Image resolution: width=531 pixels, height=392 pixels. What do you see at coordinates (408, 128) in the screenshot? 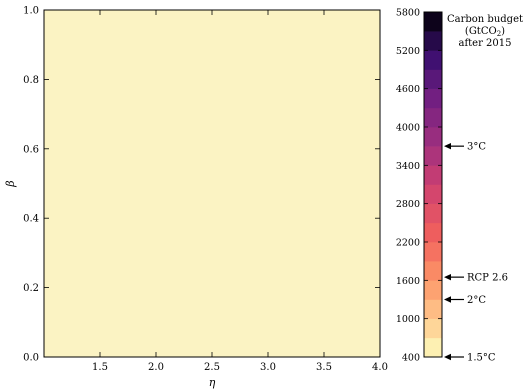
I see `colorbar-tick-label: 4000` at bounding box center [408, 128].